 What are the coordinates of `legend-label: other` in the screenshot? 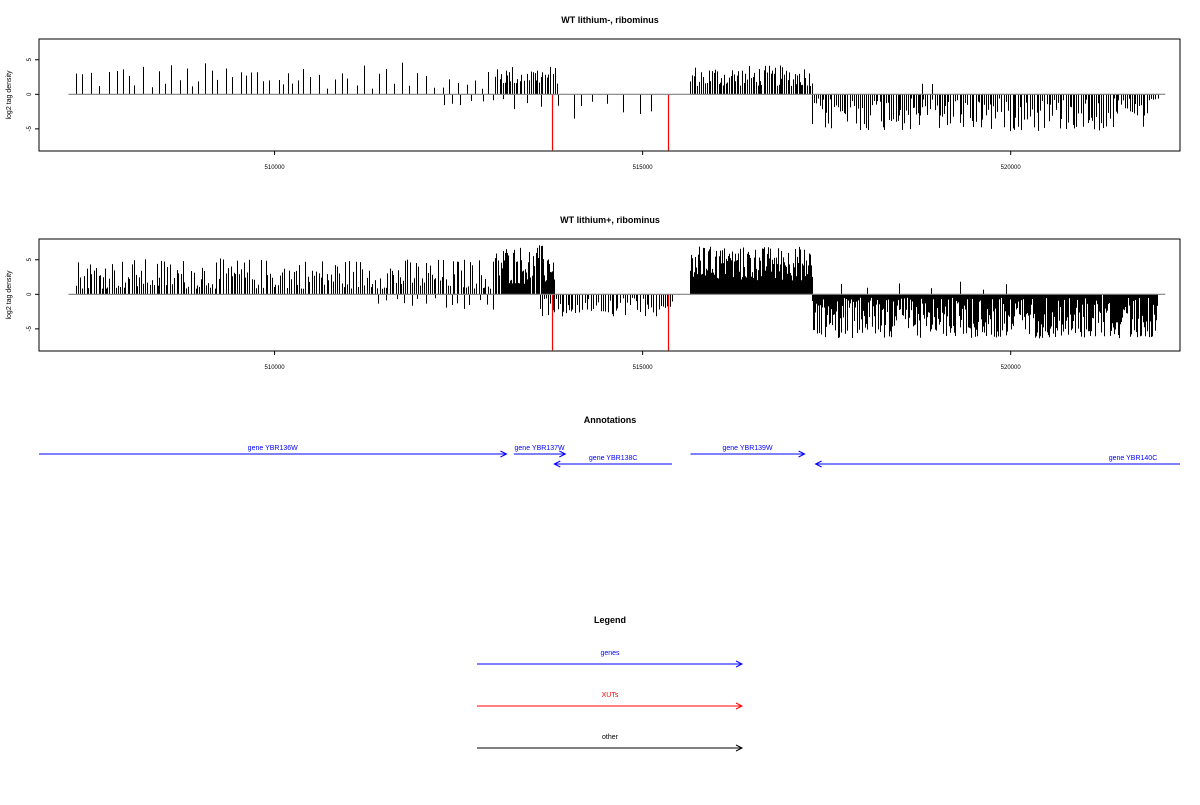 It's located at (610, 737).